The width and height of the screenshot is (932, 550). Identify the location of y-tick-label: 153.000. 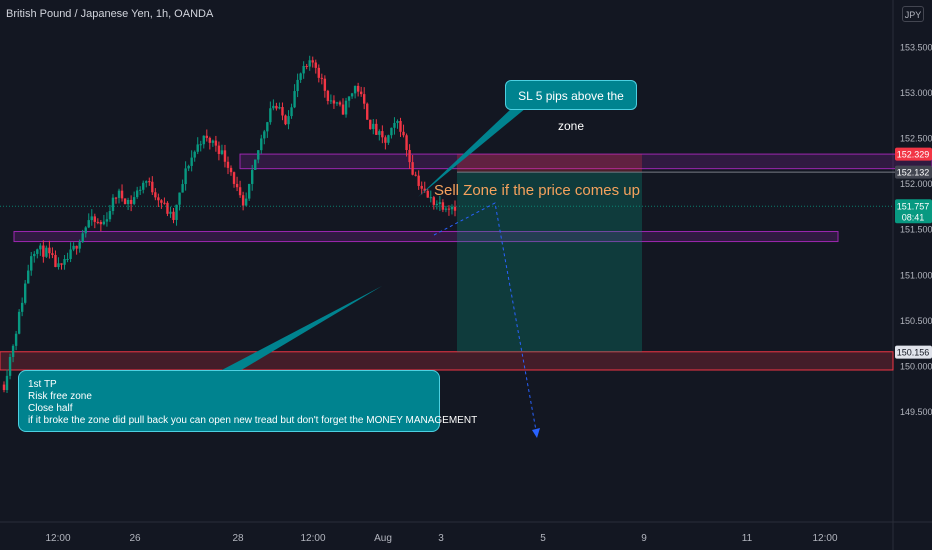
(916, 93).